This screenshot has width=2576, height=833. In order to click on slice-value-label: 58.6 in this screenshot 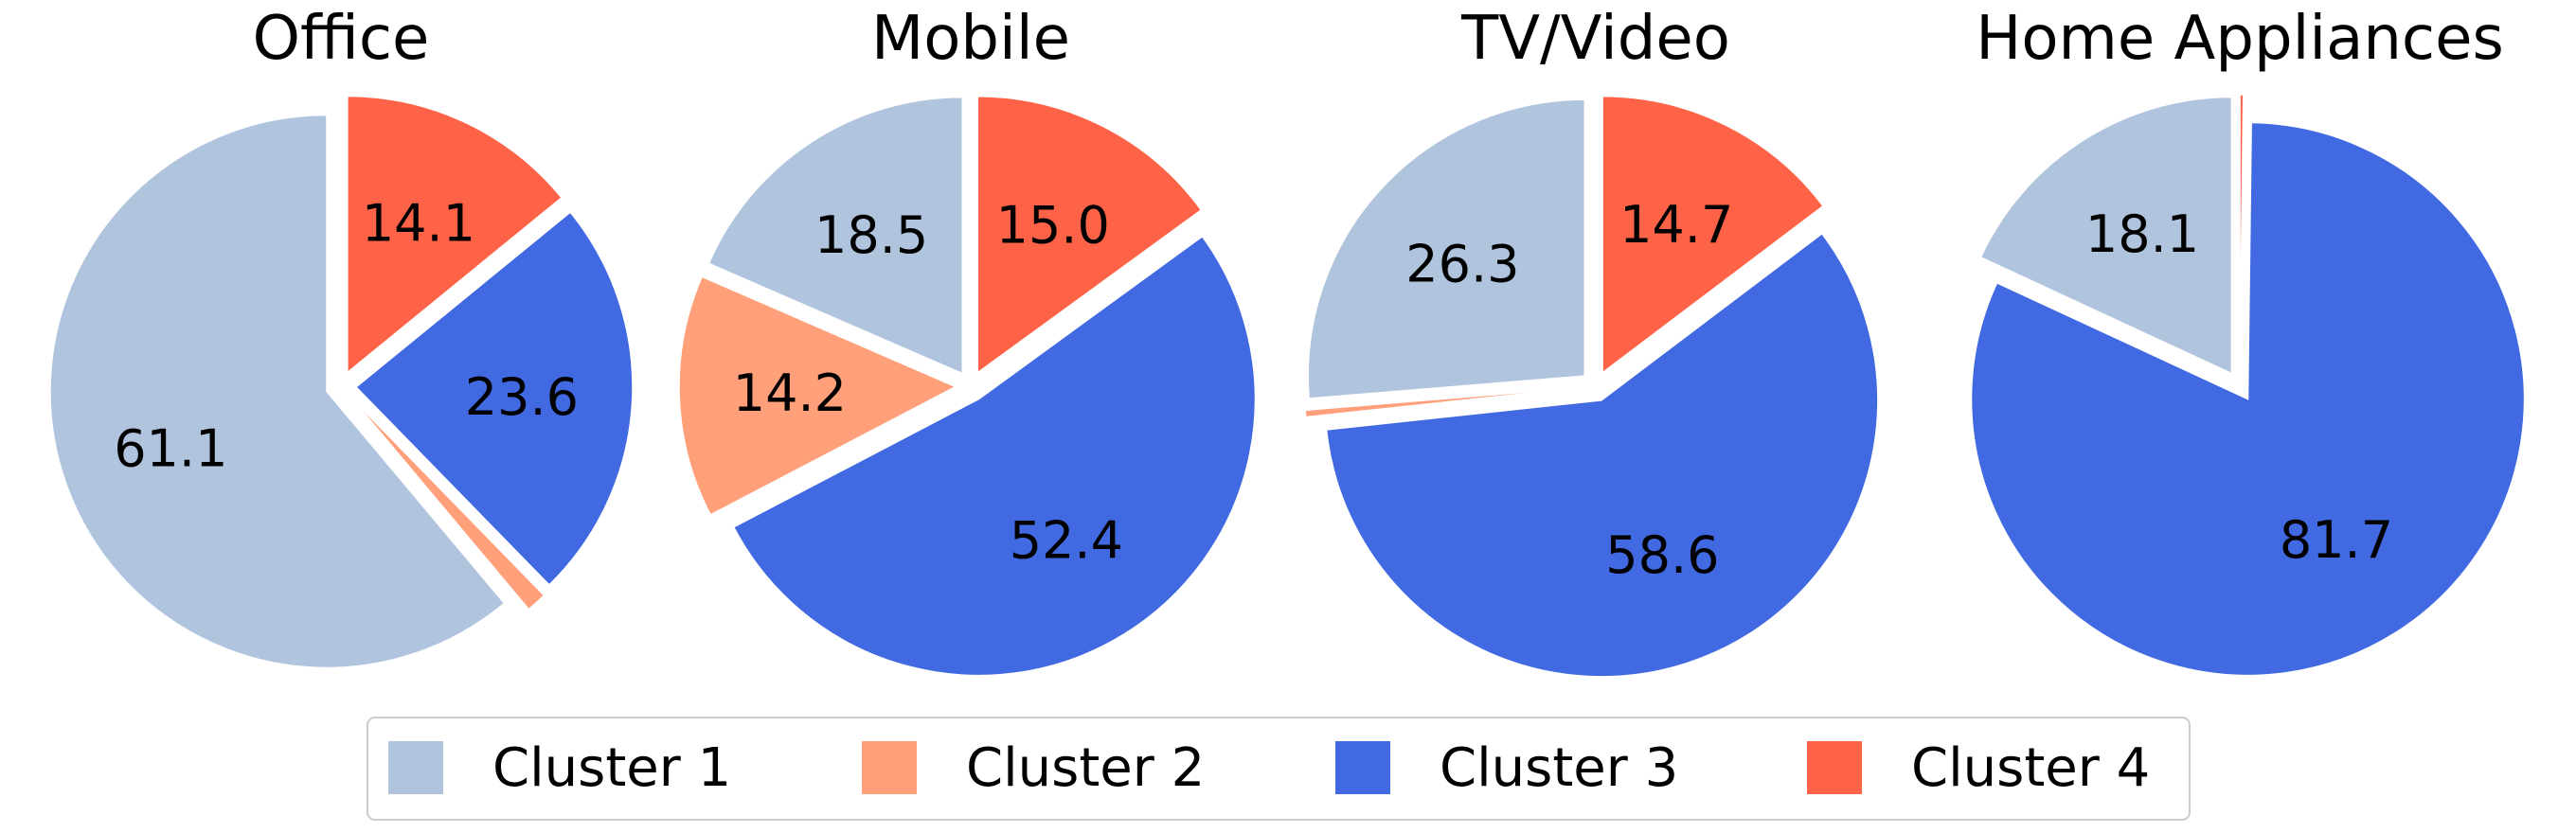, I will do `click(1662, 555)`.